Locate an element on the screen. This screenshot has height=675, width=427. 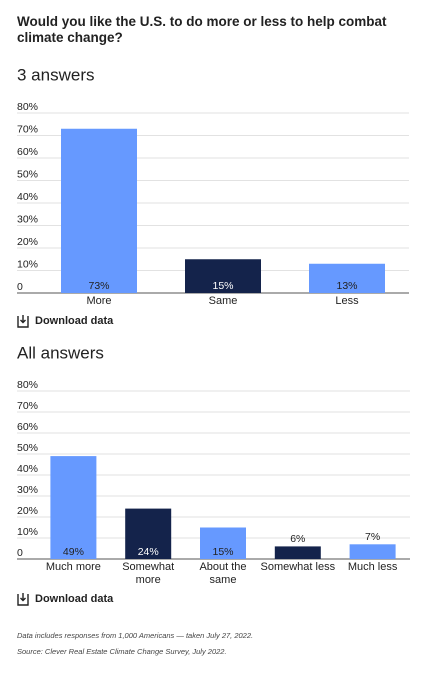
x-tick-box: Same is located at coordinates (223, 301).